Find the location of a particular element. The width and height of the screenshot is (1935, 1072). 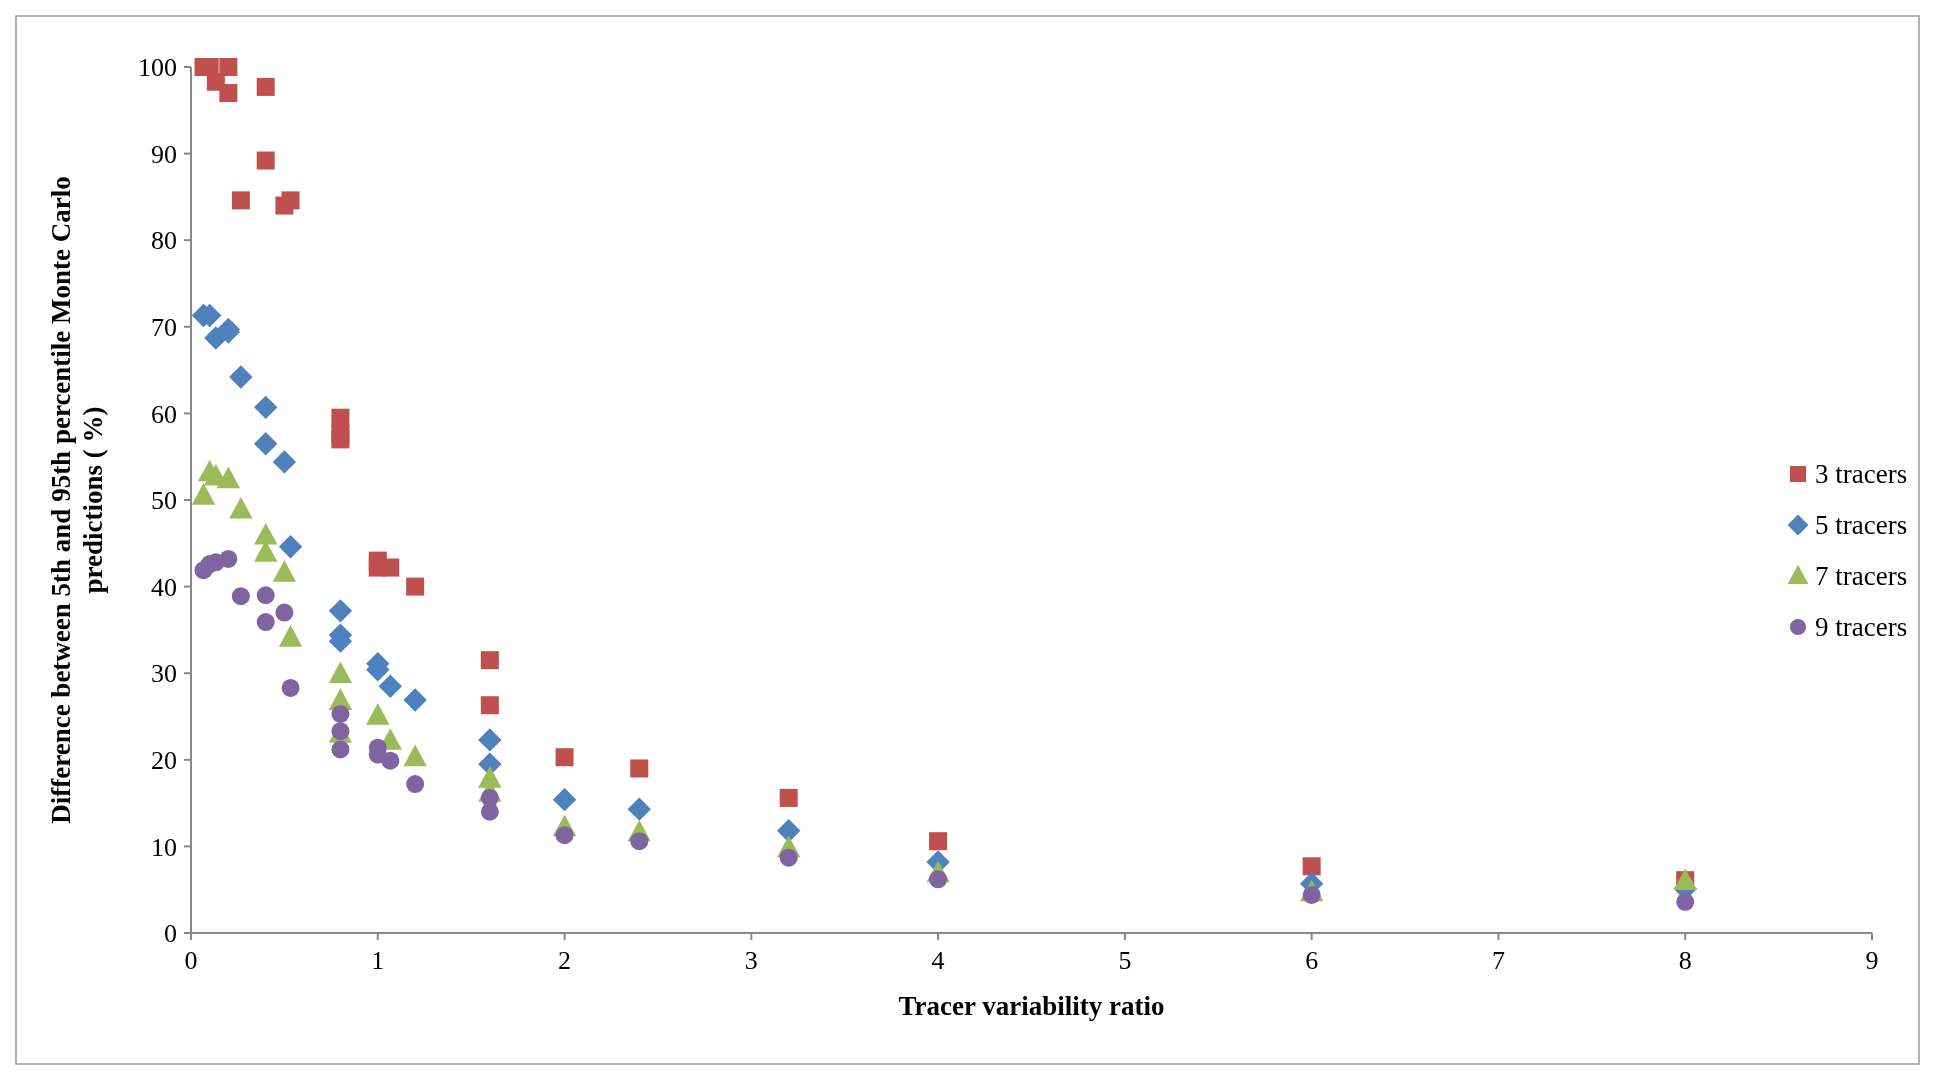

x-tick-label: 9 is located at coordinates (1872, 960).